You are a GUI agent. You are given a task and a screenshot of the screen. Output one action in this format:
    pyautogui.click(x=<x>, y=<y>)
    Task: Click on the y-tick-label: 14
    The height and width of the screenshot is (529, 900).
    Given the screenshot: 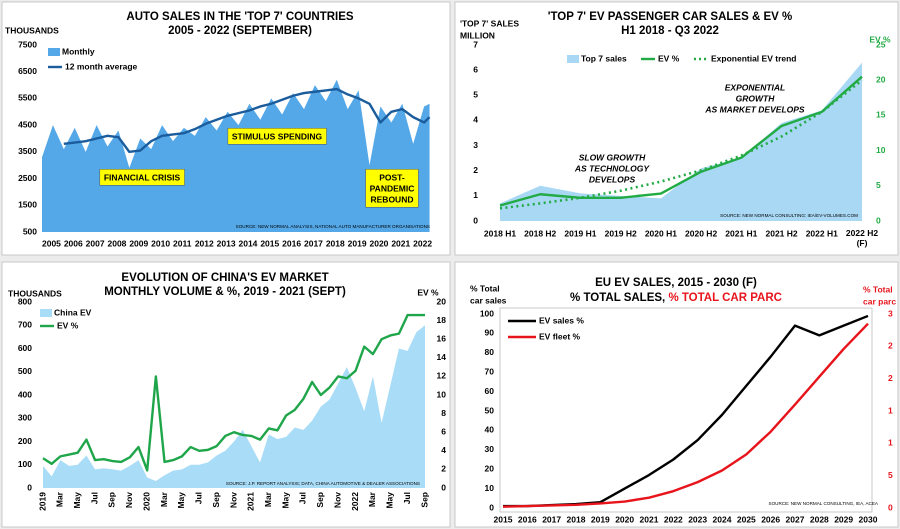 What is the action you would take?
    pyautogui.click(x=442, y=357)
    